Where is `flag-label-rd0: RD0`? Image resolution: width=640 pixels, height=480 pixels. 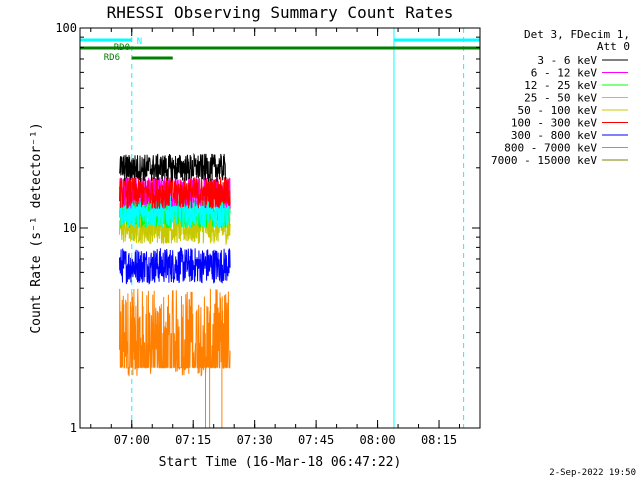
flag-label-rd0: RD0 is located at coordinates (122, 48).